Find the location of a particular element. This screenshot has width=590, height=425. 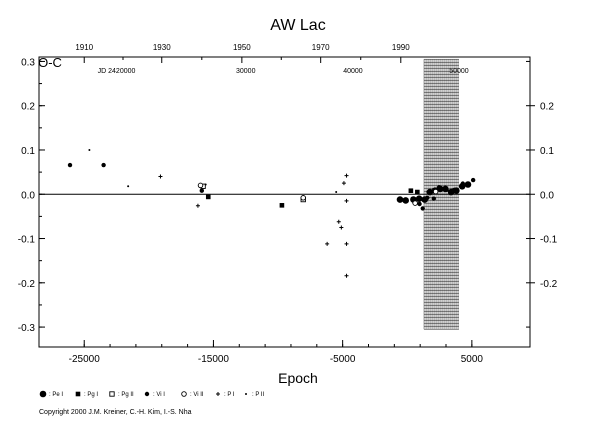

x-tick-label: 5000 is located at coordinates (472, 359).